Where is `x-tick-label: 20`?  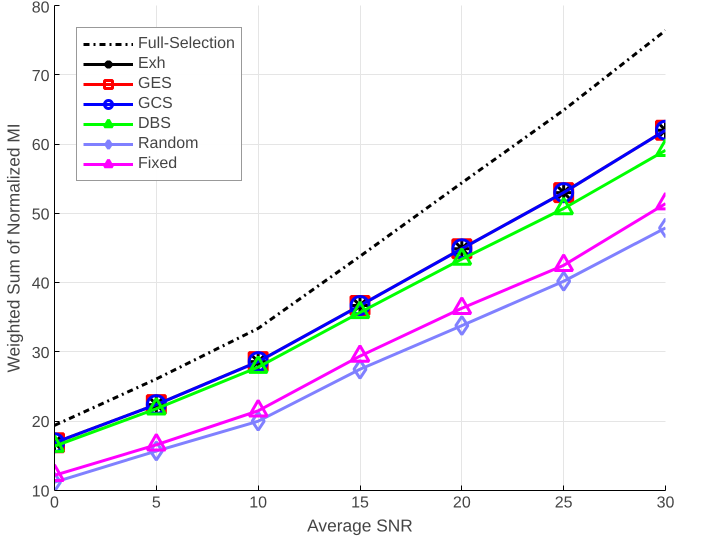 x-tick-label: 20 is located at coordinates (461, 503).